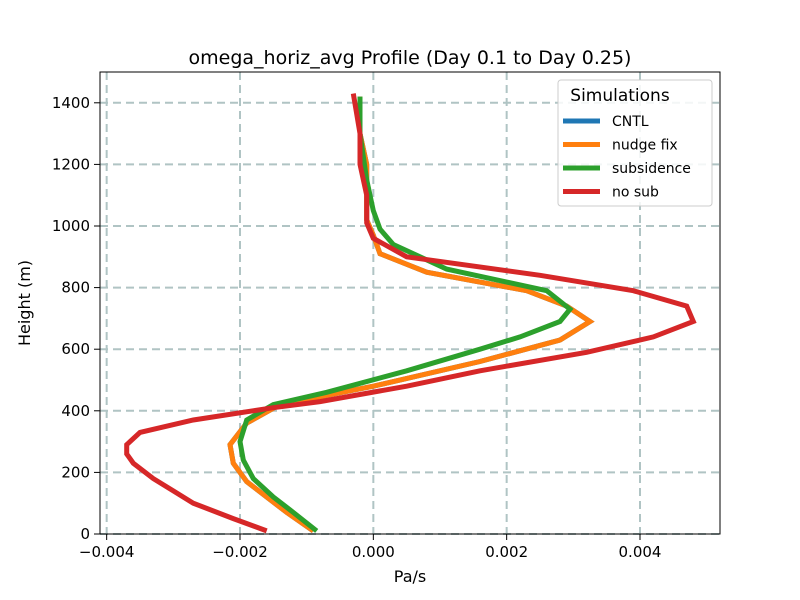 The width and height of the screenshot is (800, 600). What do you see at coordinates (373, 552) in the screenshot?
I see `x-tick-label: 0.000` at bounding box center [373, 552].